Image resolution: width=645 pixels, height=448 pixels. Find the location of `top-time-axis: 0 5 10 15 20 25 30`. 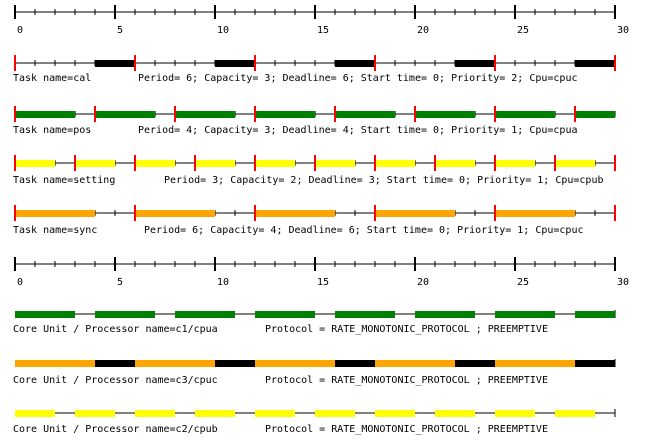

top-time-axis: 0 5 10 15 20 25 30 is located at coordinates (321, 20).